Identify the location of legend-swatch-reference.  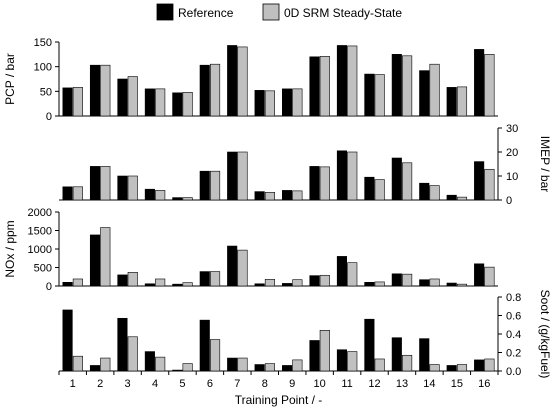
(165, 12).